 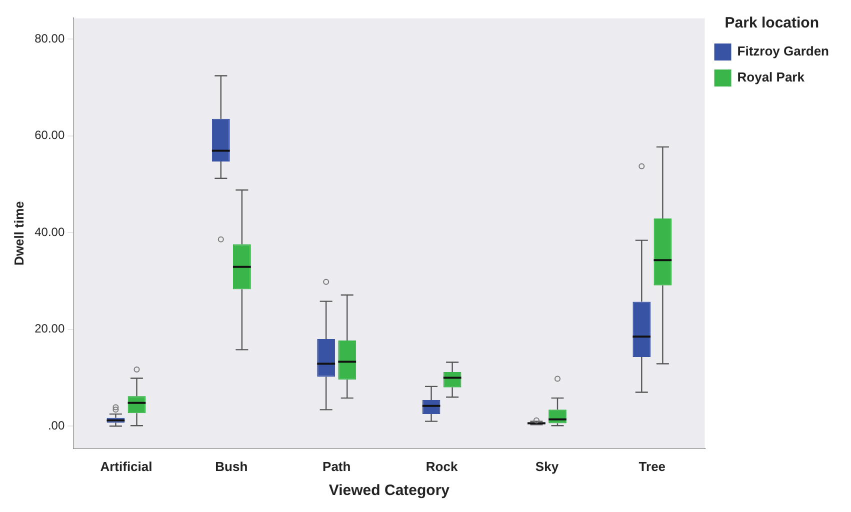 What do you see at coordinates (49, 329) in the screenshot?
I see `y-tick-label: 20.00` at bounding box center [49, 329].